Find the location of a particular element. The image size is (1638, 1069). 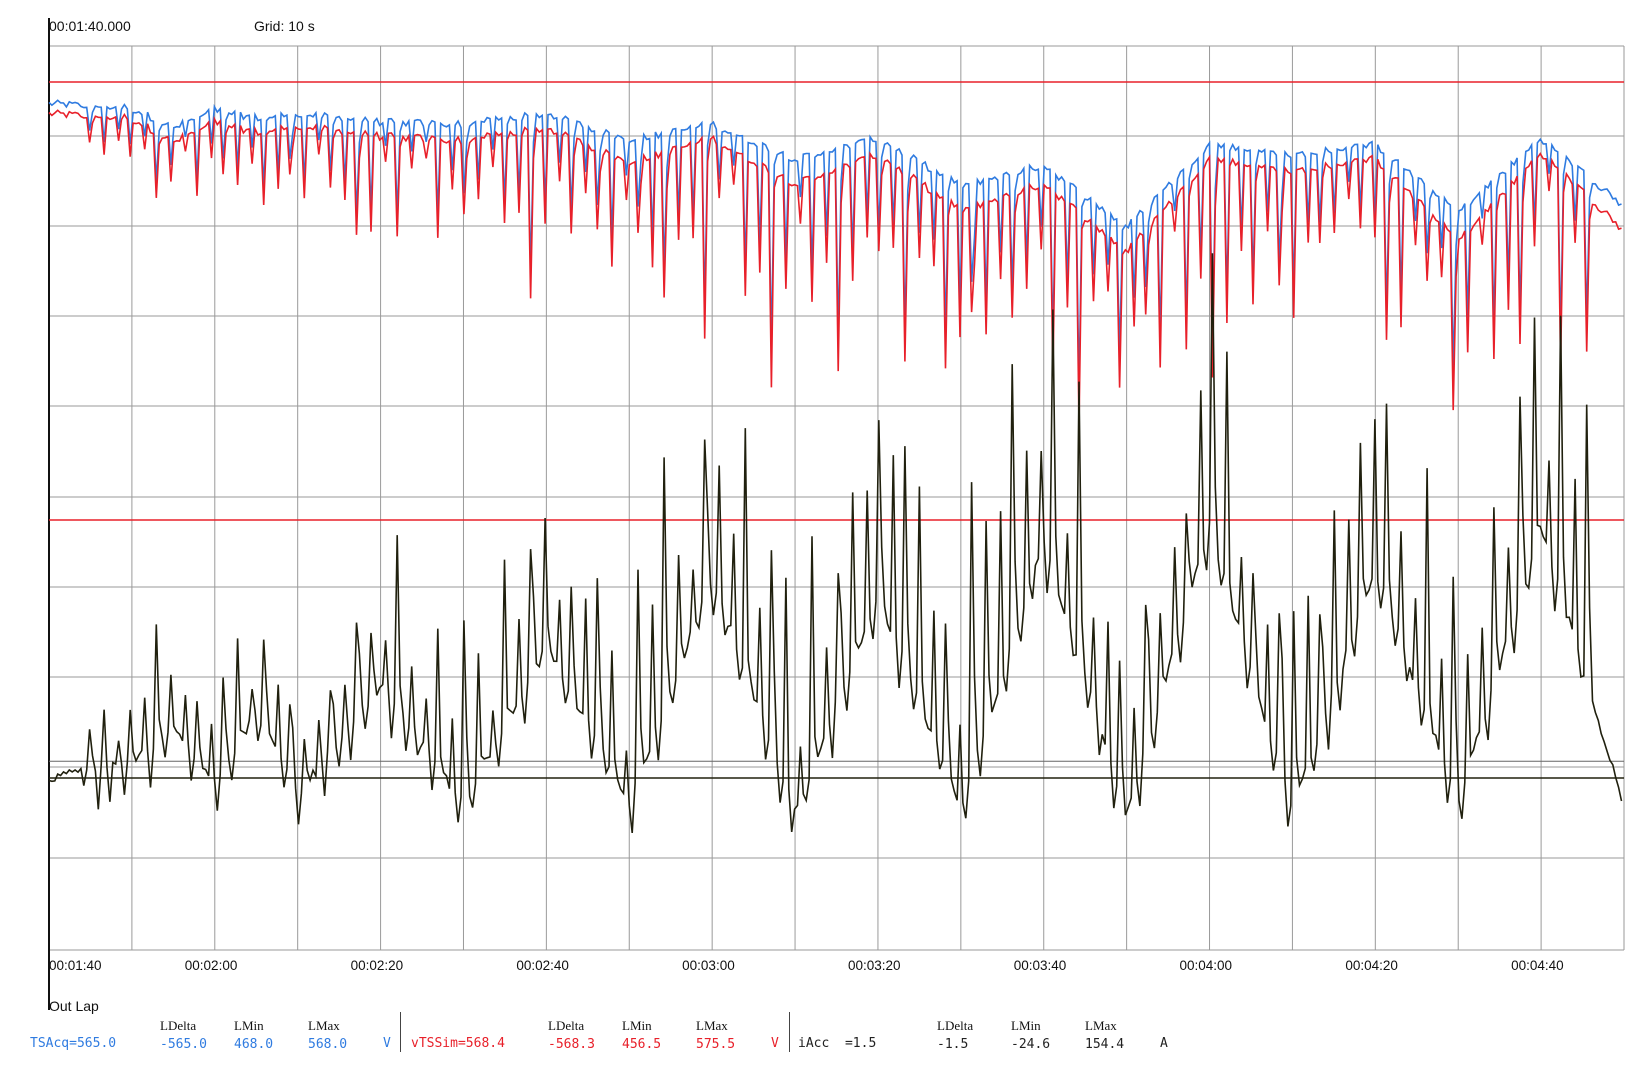

x-tick-label: 00:03:00 is located at coordinates (708, 965).